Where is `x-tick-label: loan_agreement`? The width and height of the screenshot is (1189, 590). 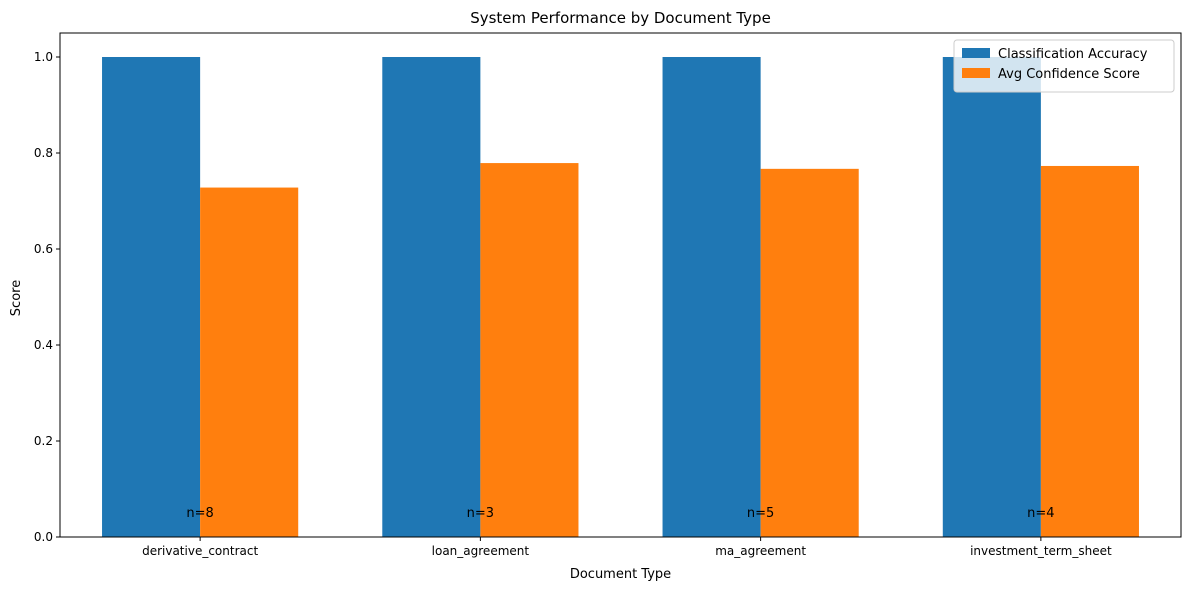 x-tick-label: loan_agreement is located at coordinates (481, 551).